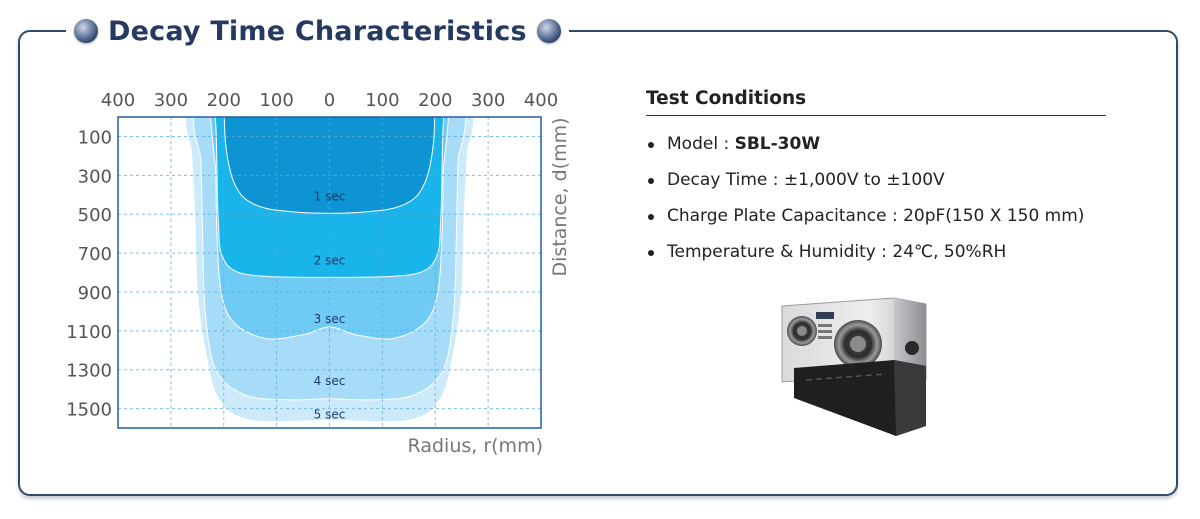 The height and width of the screenshot is (519, 1200). What do you see at coordinates (949, 252) in the screenshot?
I see `condition-value: 24℃, 50%RH` at bounding box center [949, 252].